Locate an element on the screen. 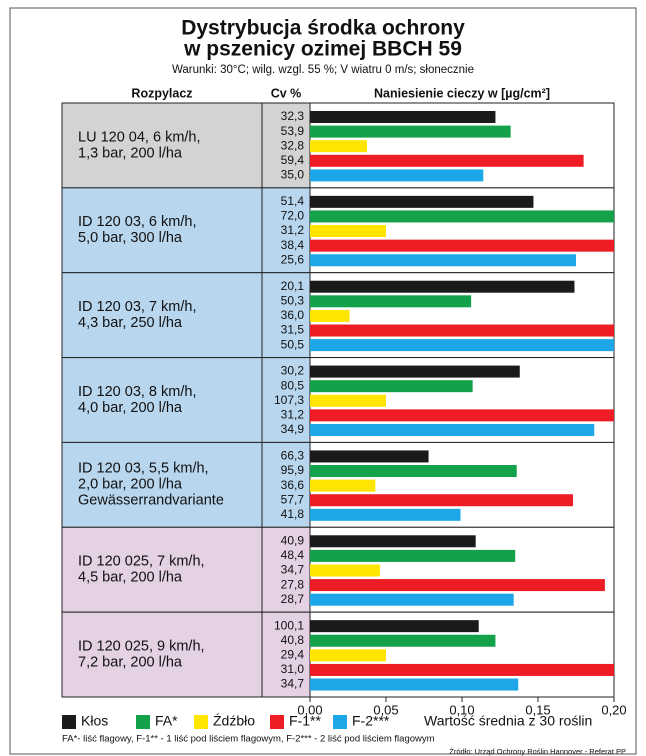  legend-label: FA* is located at coordinates (166, 721).